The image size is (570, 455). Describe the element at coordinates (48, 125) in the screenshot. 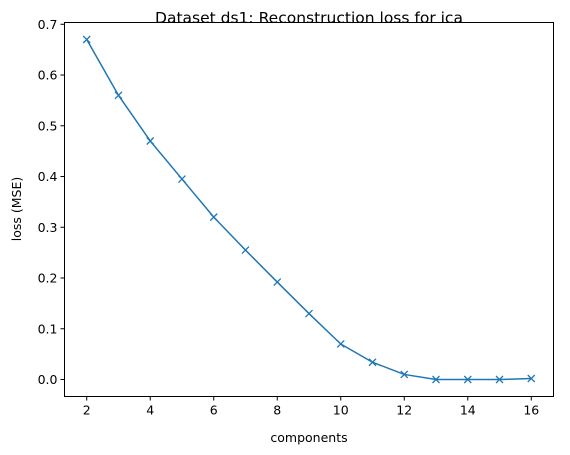

I see `y-tick-label: 0.5` at that location.